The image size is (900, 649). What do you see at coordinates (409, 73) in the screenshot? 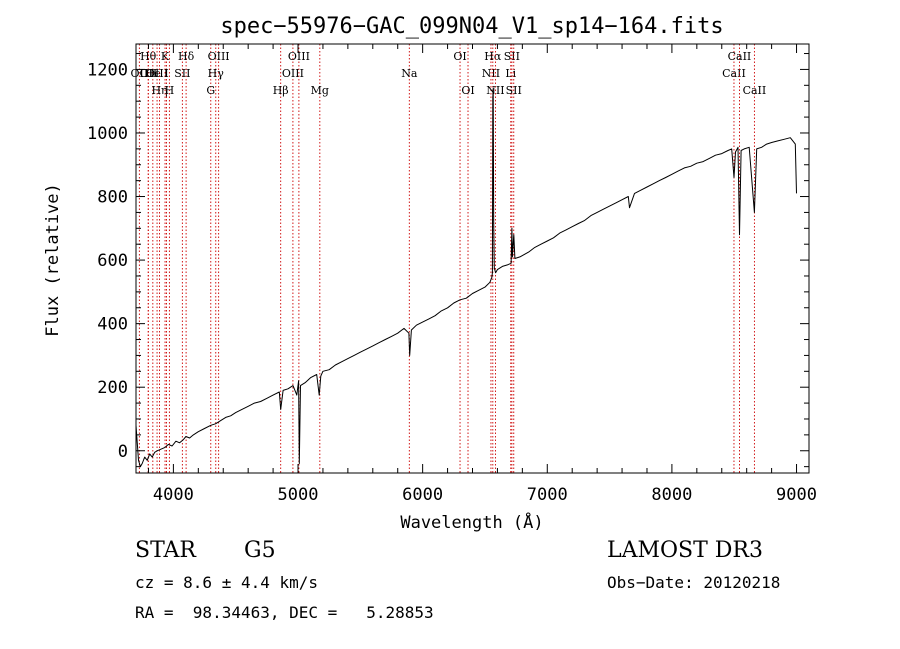
I see `line-marker-label: Na` at bounding box center [409, 73].